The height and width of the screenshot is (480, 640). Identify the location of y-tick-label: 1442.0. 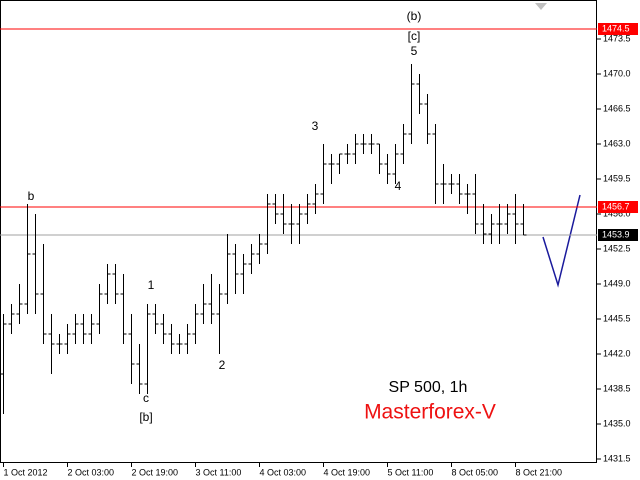
(617, 353).